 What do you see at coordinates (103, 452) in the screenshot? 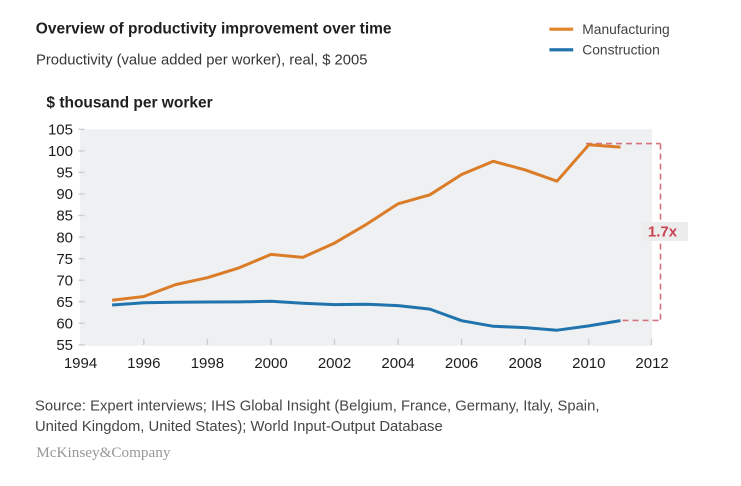
I see `svg-text: McKinsey&Company` at bounding box center [103, 452].